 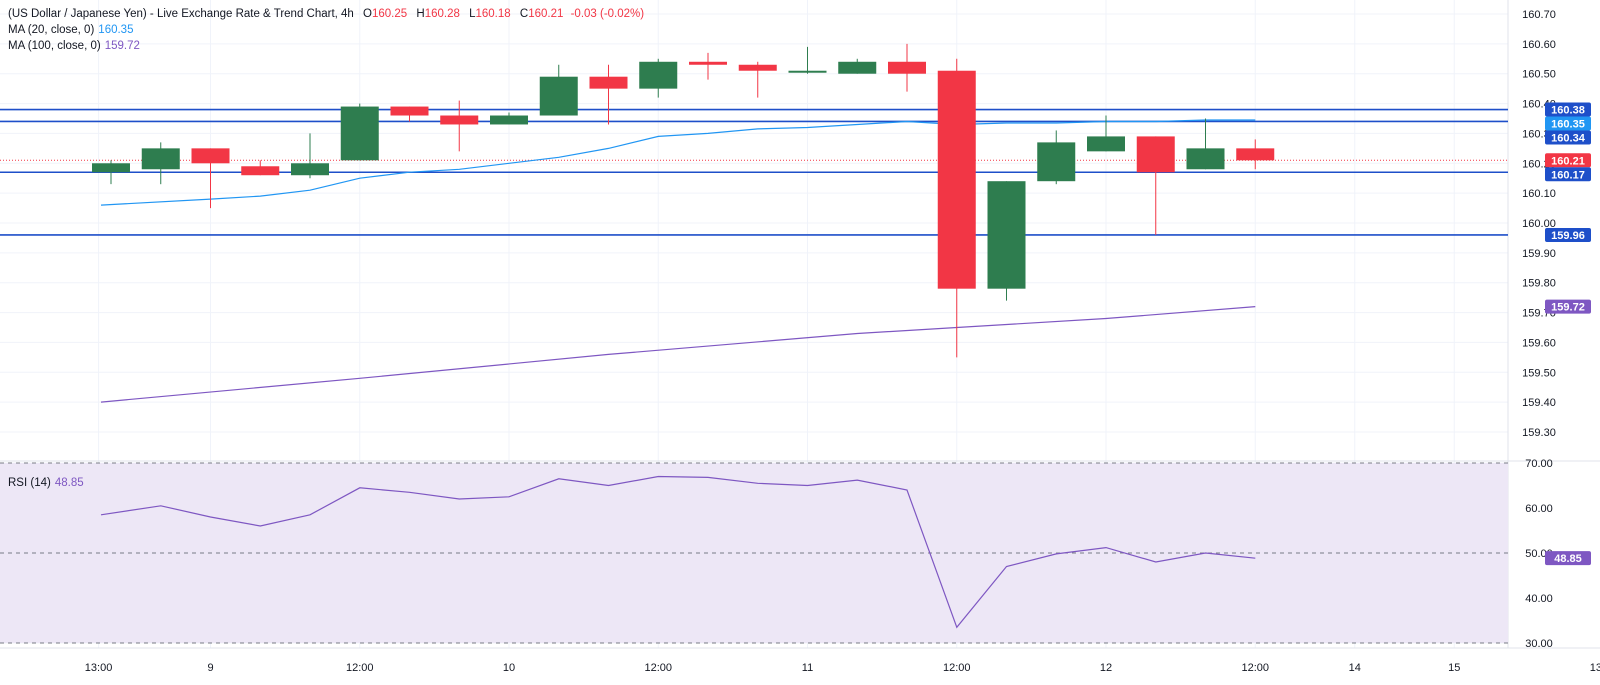 What do you see at coordinates (607, 14) in the screenshot?
I see `change-value: -0.03 (-0.02%)` at bounding box center [607, 14].